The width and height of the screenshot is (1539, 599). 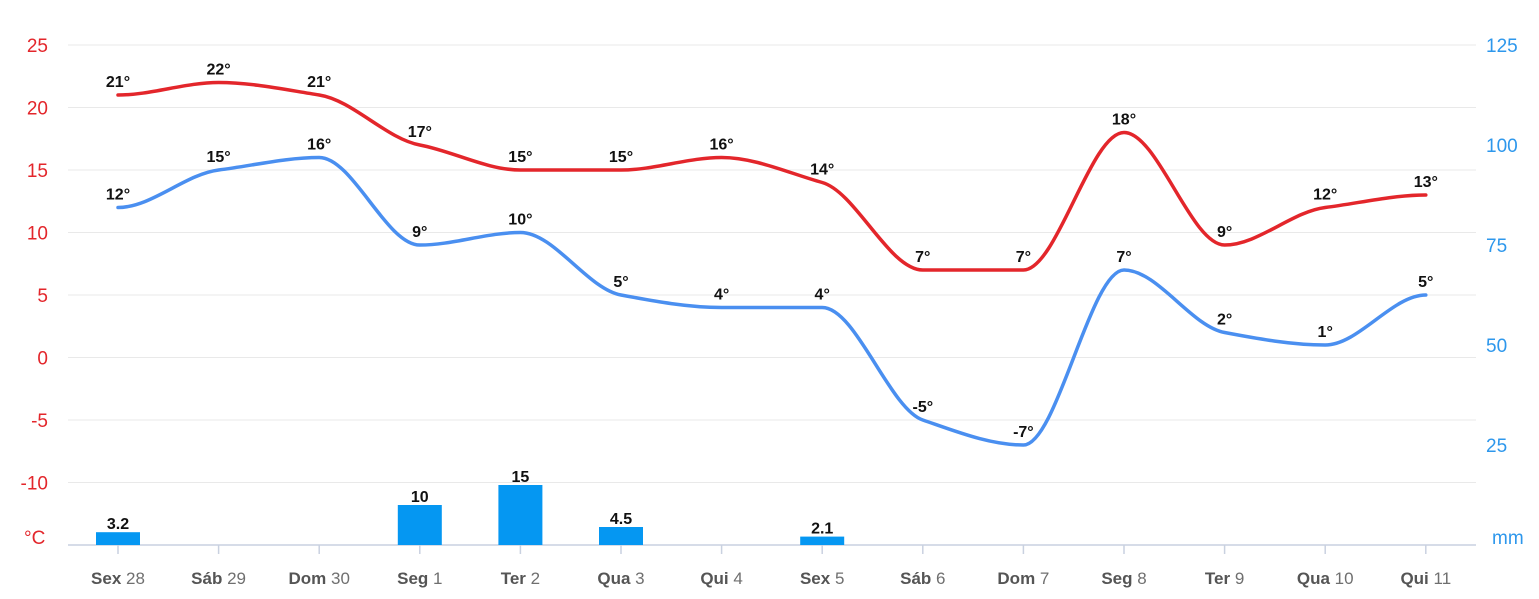 I want to click on y-left-tick-label: -10, so click(x=34, y=484).